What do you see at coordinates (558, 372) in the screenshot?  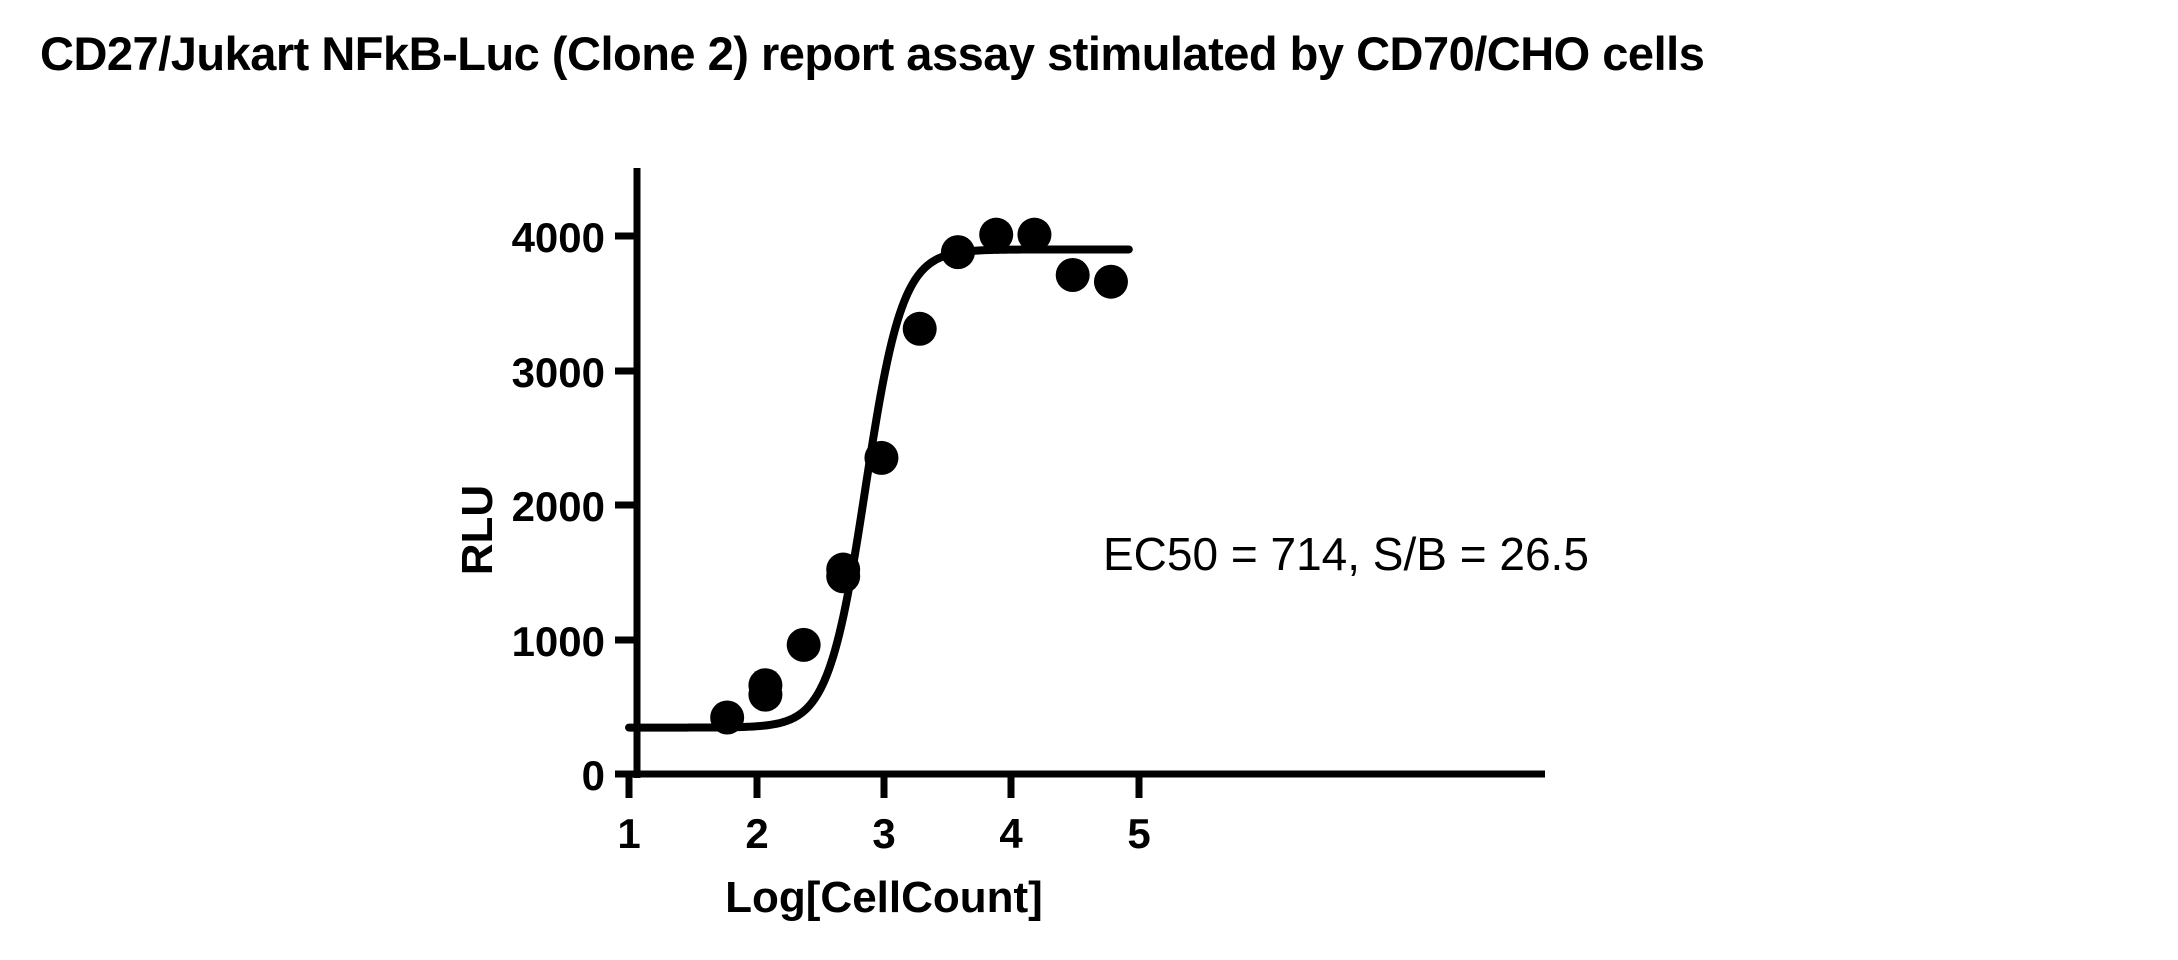 I see `y-tick-label-3000: 3000` at bounding box center [558, 372].